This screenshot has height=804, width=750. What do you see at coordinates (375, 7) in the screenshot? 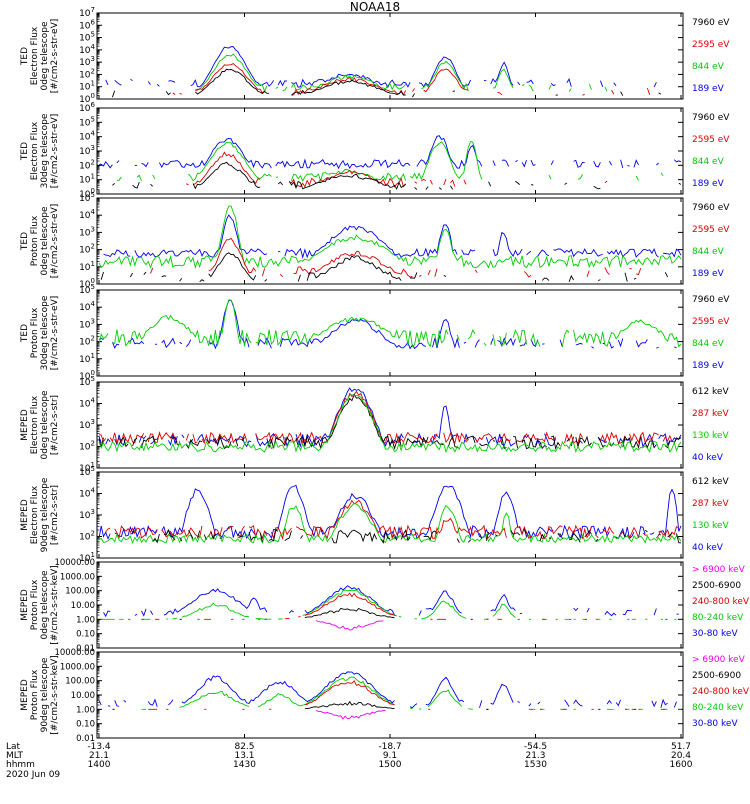
I see `plot-title: NOAA18` at bounding box center [375, 7].